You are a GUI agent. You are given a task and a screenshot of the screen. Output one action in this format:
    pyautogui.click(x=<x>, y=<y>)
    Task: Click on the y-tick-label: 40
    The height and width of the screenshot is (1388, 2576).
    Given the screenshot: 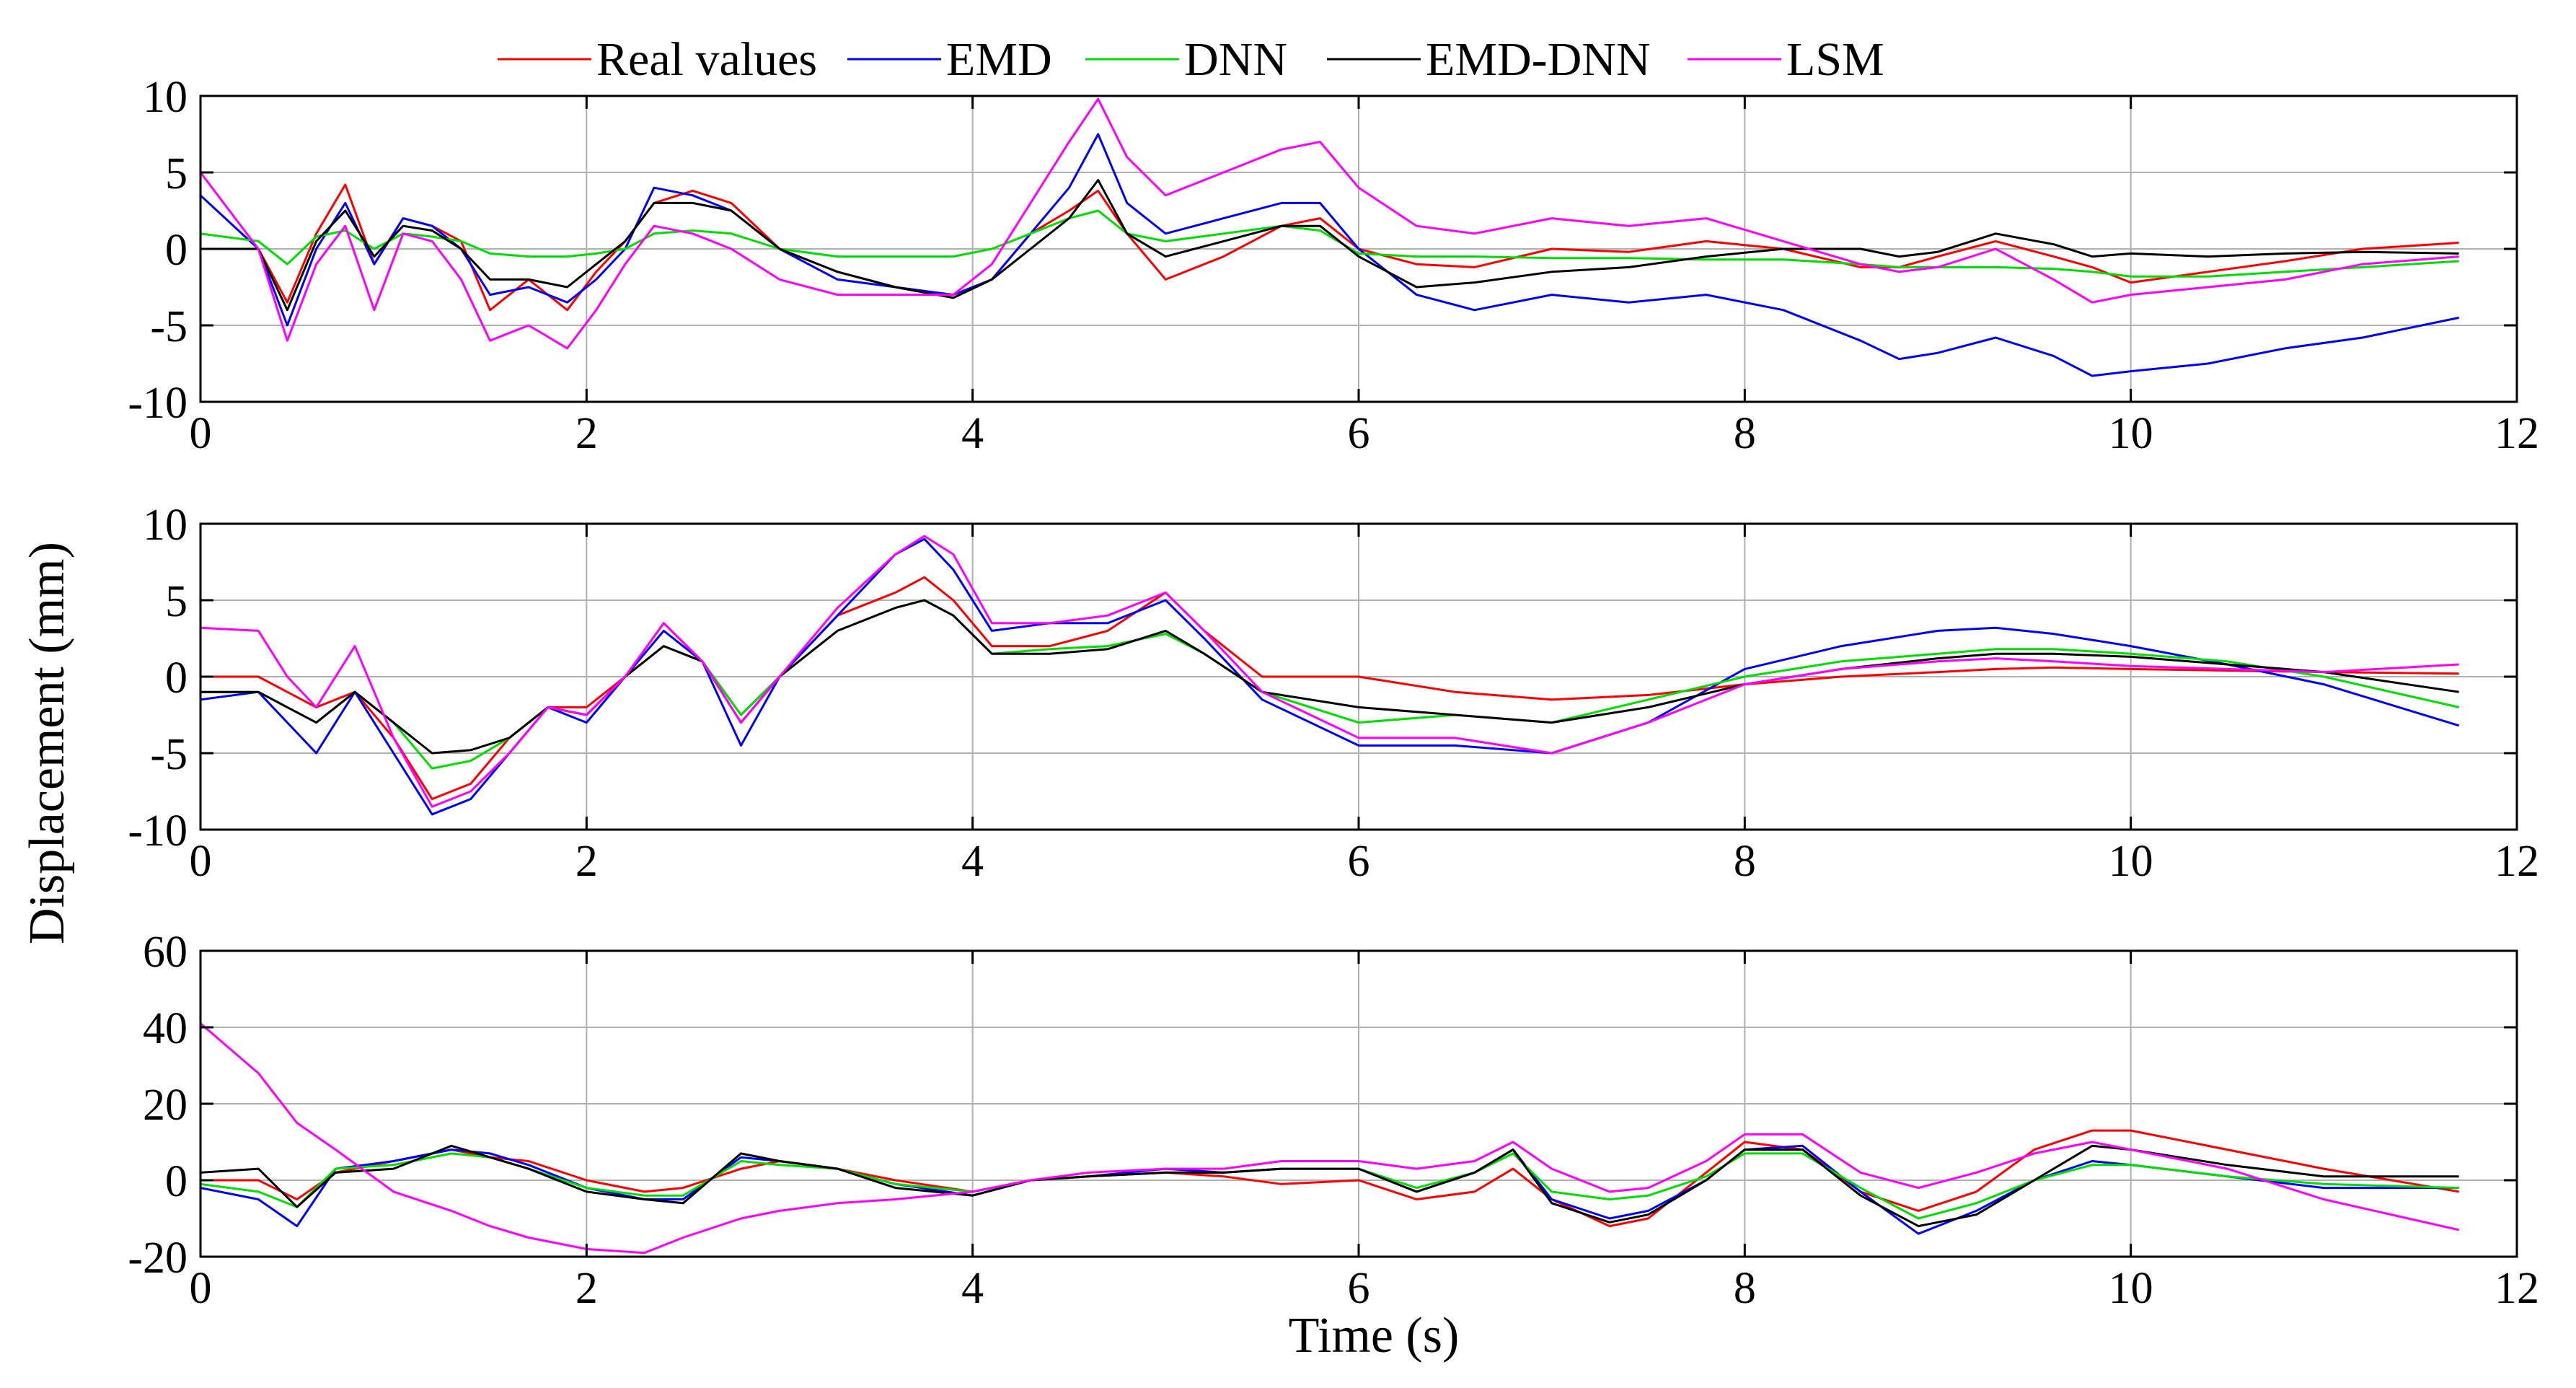 What is the action you would take?
    pyautogui.click(x=165, y=1028)
    